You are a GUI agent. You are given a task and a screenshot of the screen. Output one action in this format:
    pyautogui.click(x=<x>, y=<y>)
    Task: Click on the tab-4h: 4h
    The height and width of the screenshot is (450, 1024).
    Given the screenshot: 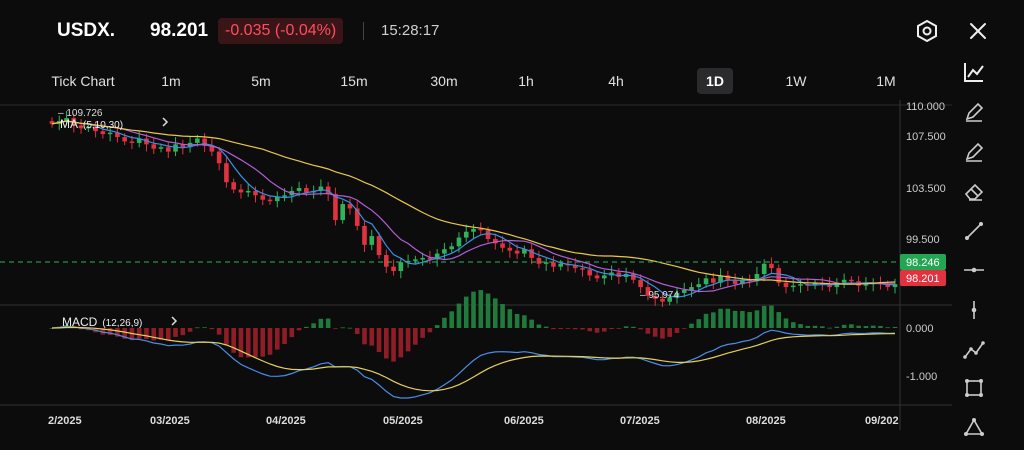 What is the action you would take?
    pyautogui.click(x=616, y=81)
    